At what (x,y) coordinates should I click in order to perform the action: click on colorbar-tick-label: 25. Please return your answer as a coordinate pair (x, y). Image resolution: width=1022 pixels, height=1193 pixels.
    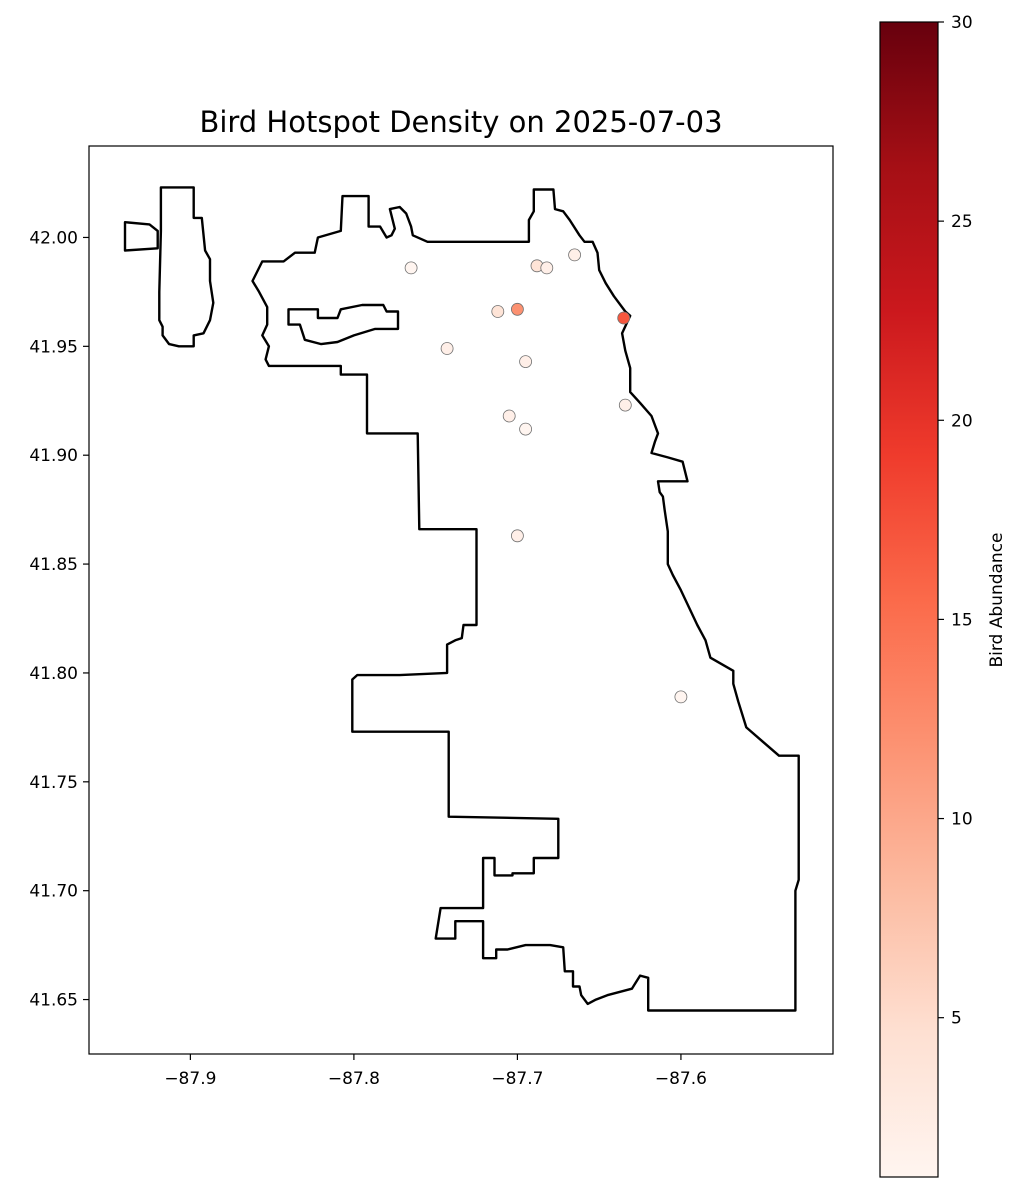
    Looking at the image, I should click on (962, 222).